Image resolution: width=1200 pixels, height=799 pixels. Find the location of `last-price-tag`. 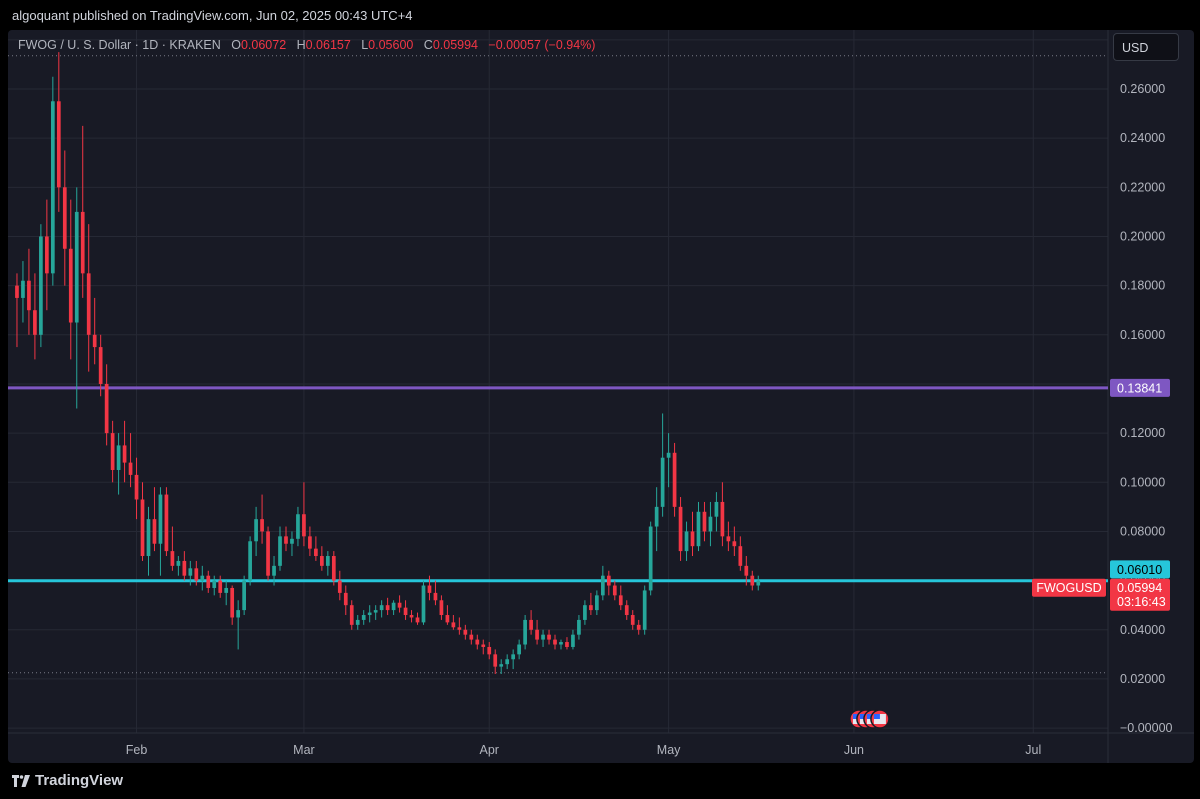

last-price-tag is located at coordinates (1140, 594).